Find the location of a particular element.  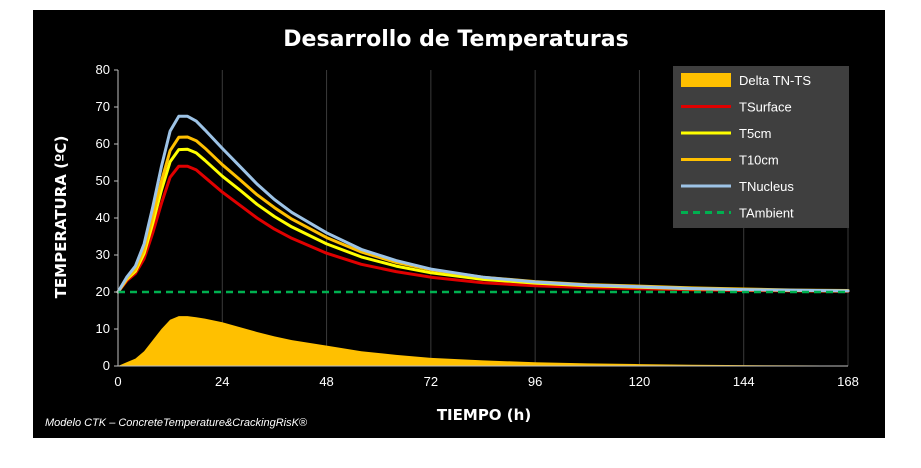

y-tick-label: 30 is located at coordinates (103, 254).